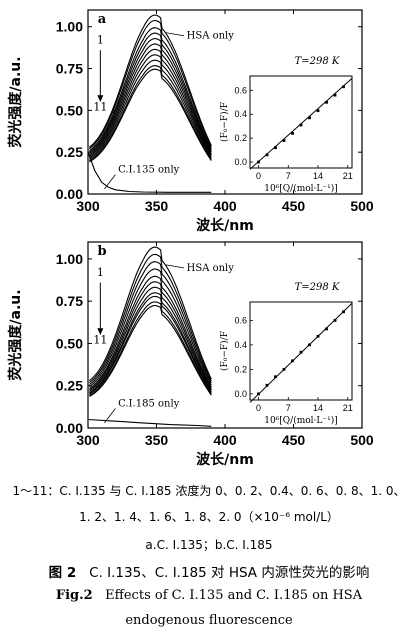  What do you see at coordinates (240, 138) in the screenshot?
I see `inset-y-tick-label: 0.2` at bounding box center [240, 138].